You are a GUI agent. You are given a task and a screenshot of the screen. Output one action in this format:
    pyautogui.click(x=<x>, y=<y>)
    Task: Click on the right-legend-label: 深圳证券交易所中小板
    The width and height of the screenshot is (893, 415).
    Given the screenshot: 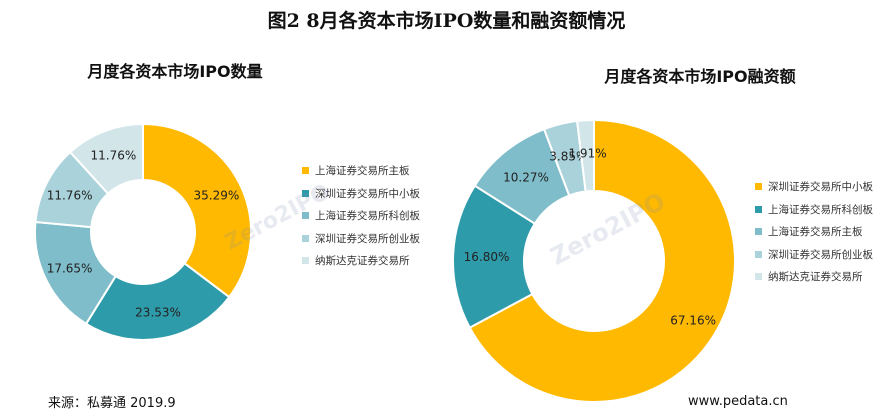 What is the action you would take?
    pyautogui.click(x=820, y=187)
    